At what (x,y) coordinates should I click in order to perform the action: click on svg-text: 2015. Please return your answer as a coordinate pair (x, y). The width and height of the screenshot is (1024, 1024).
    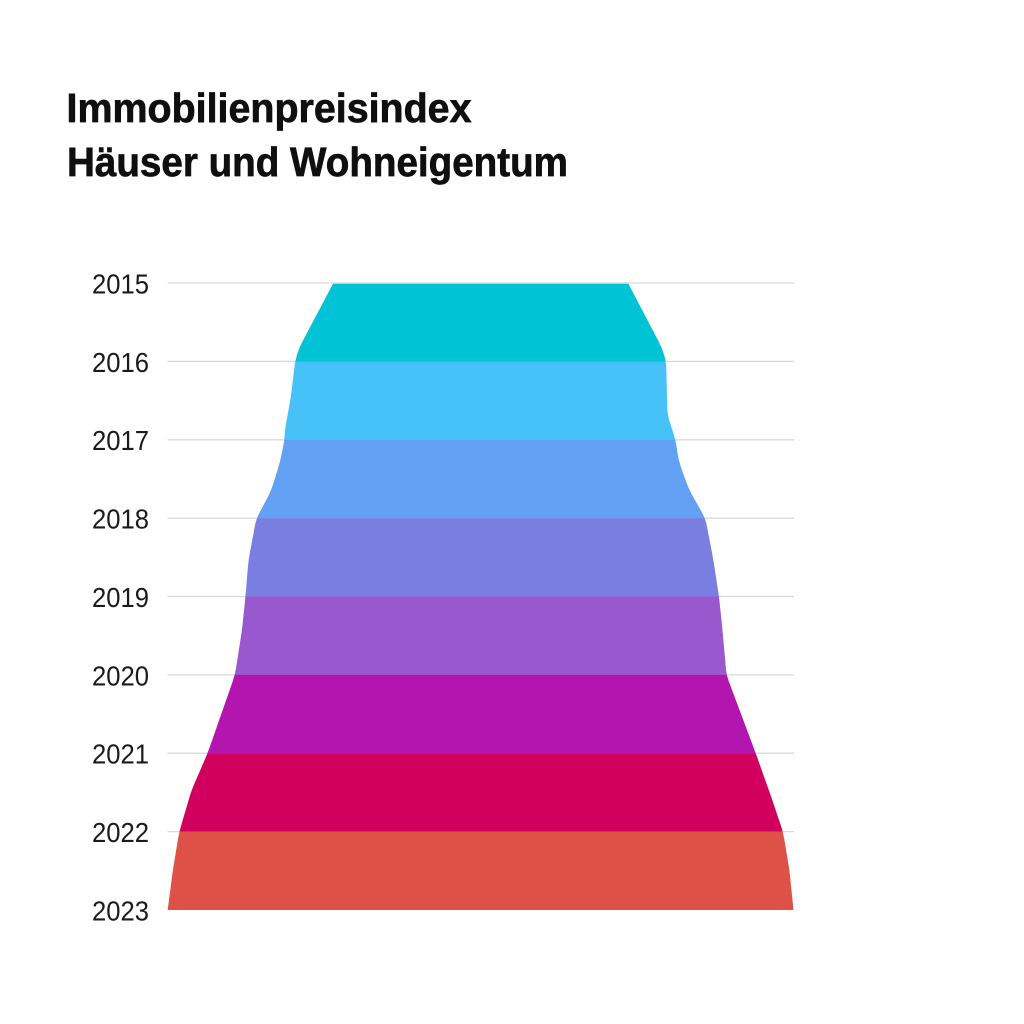
    Looking at the image, I should click on (120, 283).